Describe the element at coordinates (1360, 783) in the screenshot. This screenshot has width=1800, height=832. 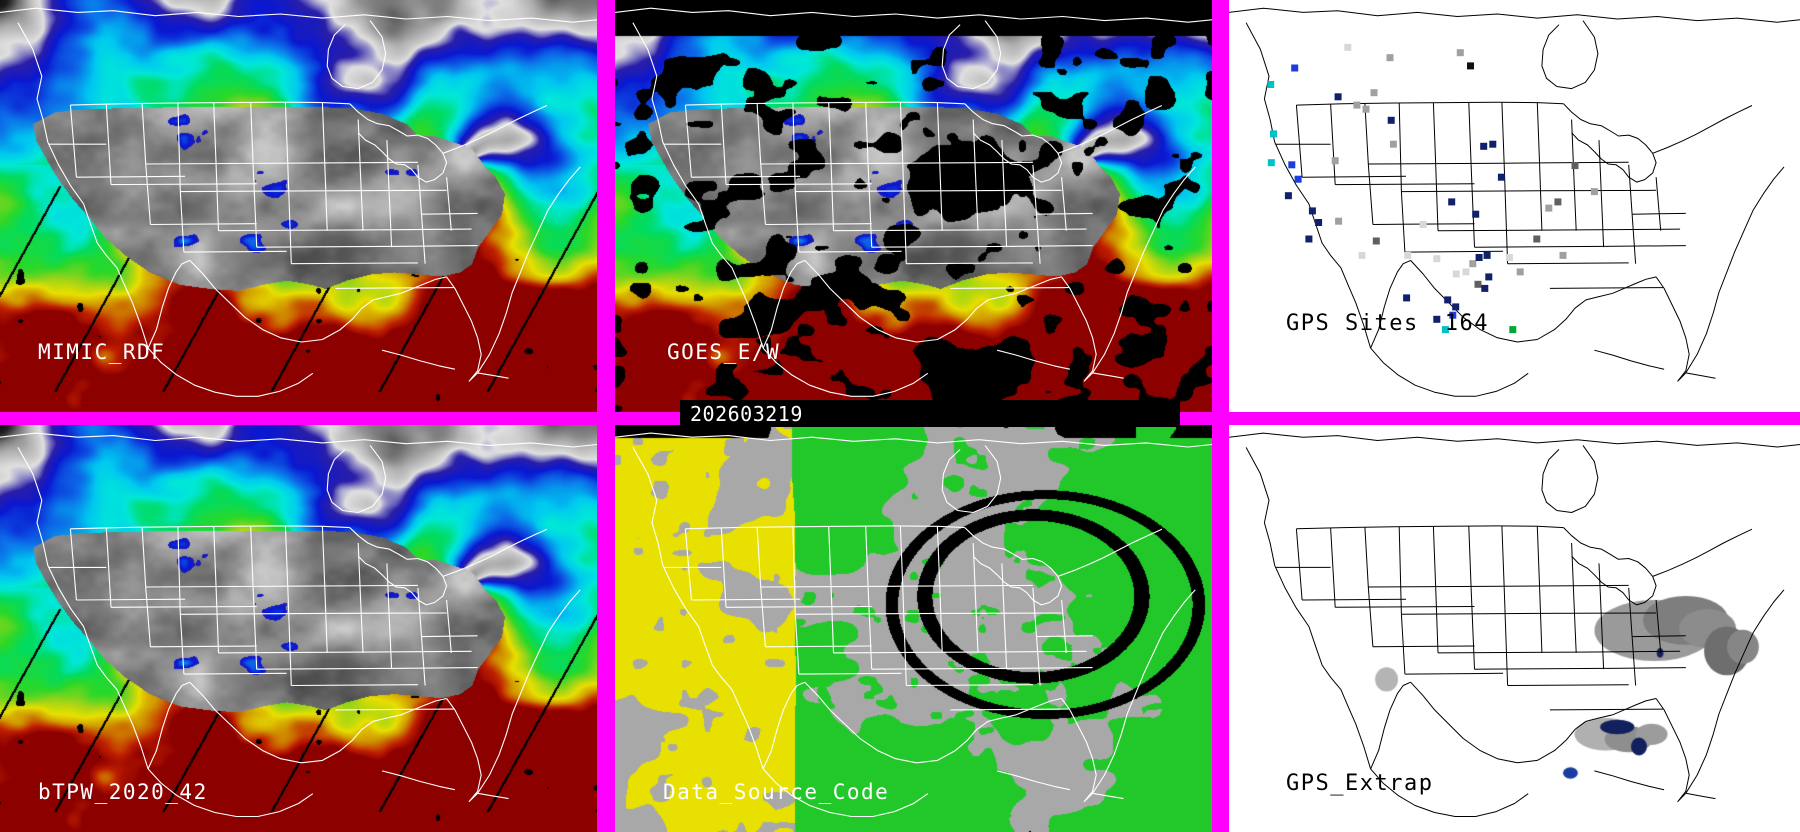
I see `panel-label-gps-extrap: GPS_Extrap` at that location.